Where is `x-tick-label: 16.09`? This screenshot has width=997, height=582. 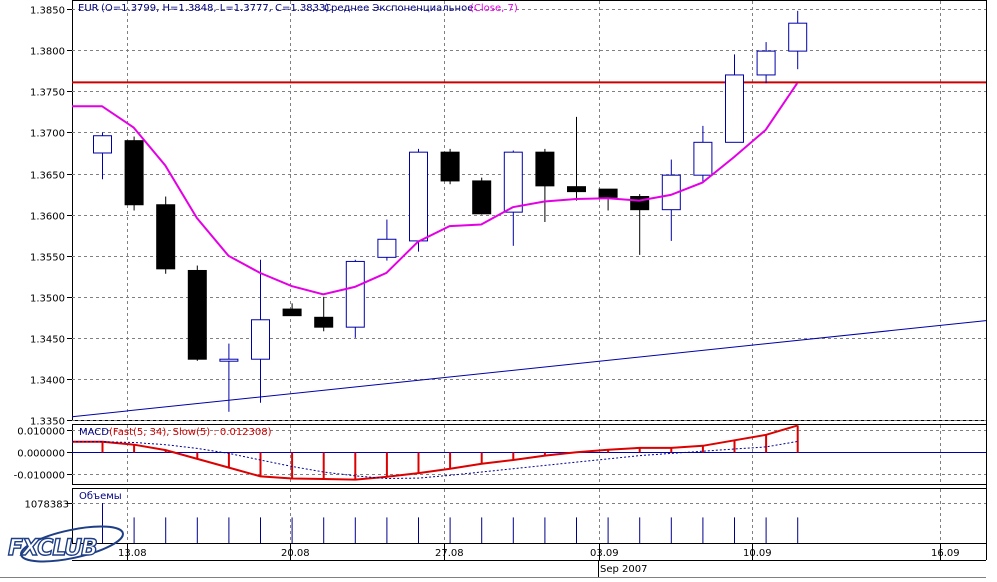
x-tick-label: 16.09 is located at coordinates (945, 553).